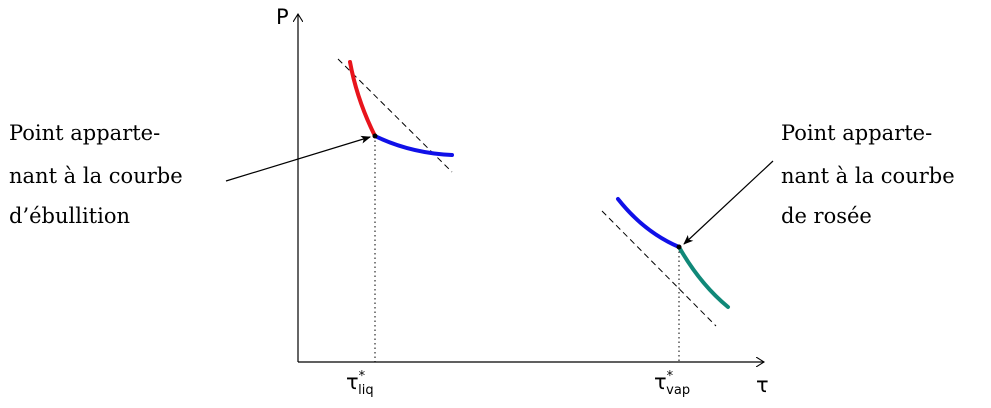 The width and height of the screenshot is (991, 408). I want to click on liquid-branch-curve, so click(362, 99).